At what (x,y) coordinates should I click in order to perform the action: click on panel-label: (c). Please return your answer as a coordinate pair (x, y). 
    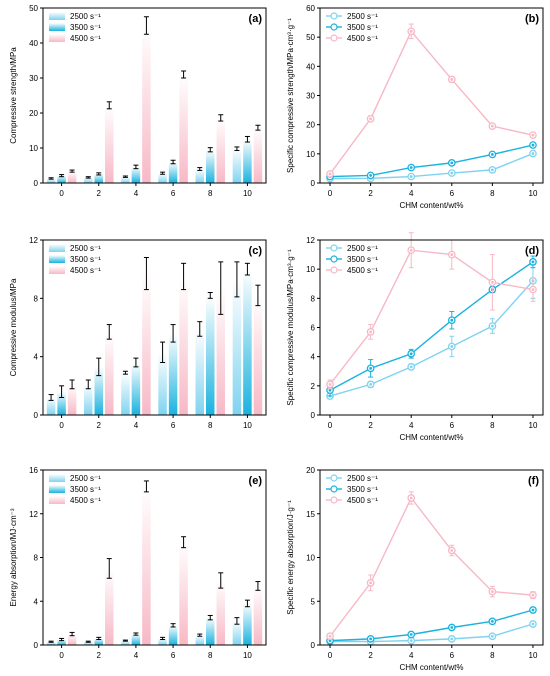
    Looking at the image, I should click on (256, 251).